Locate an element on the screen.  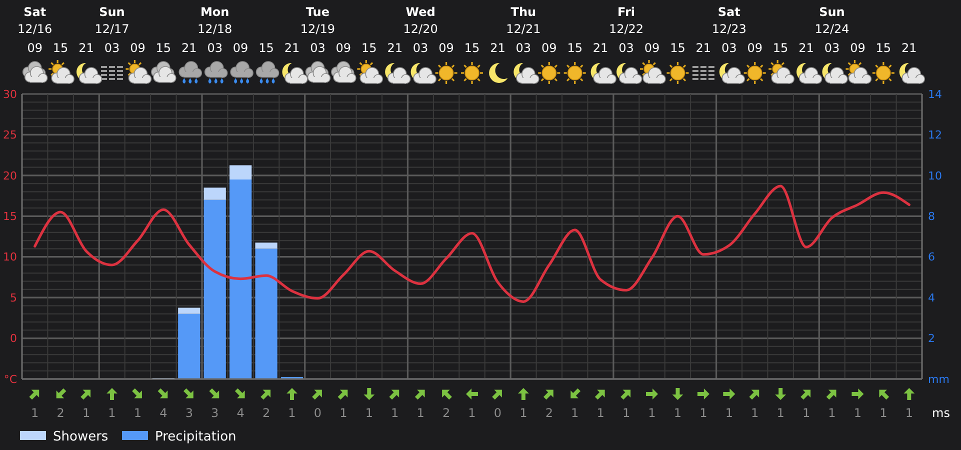
y-tick-label: 10 is located at coordinates (10, 257).